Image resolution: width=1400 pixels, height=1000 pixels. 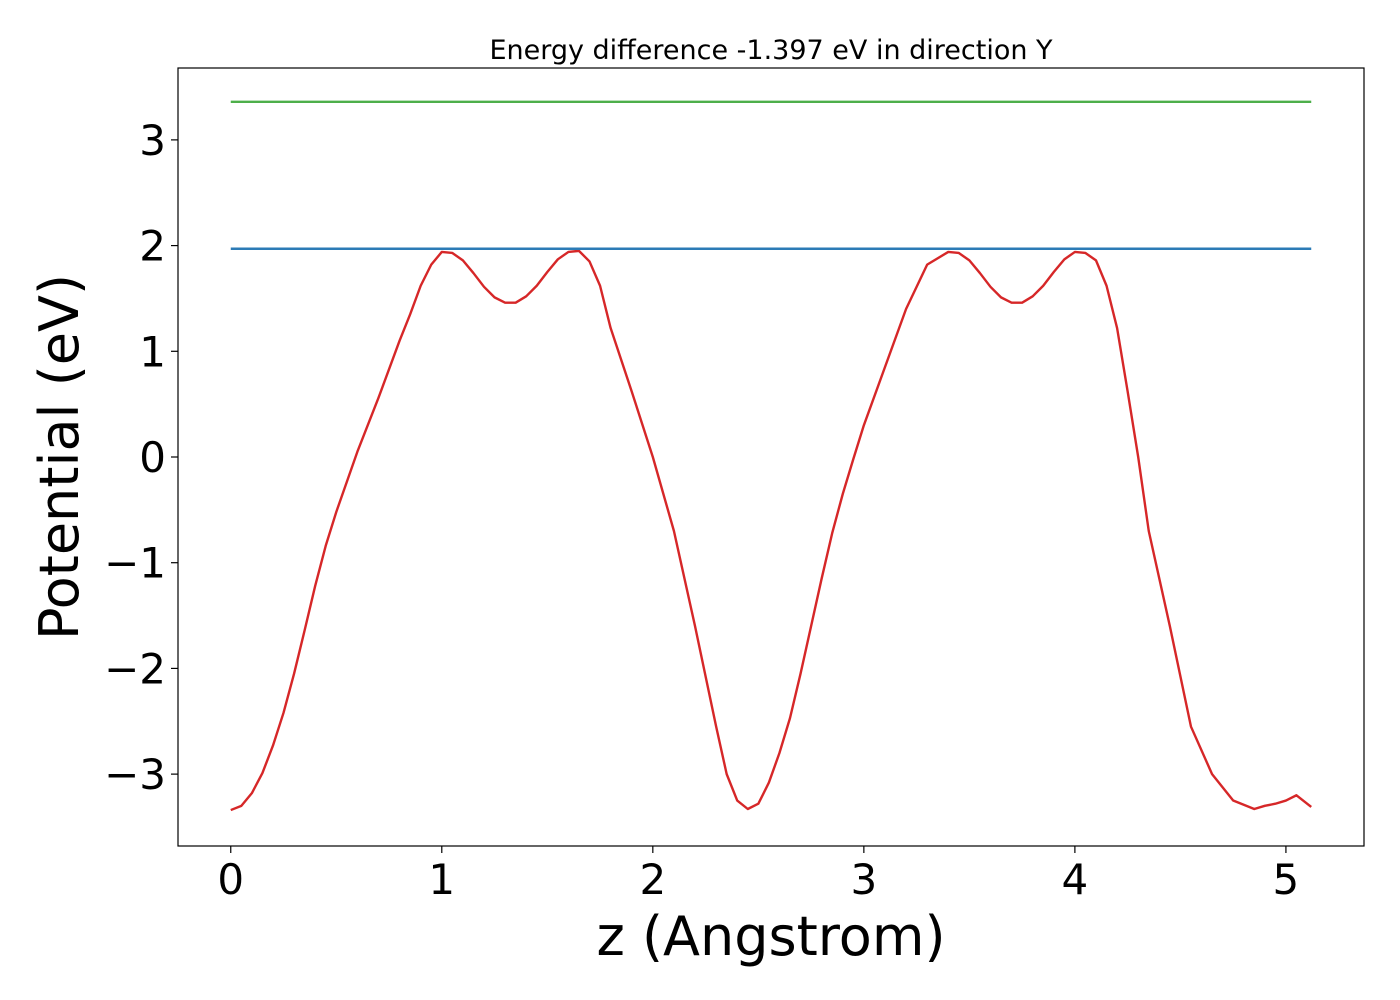 I want to click on x-axis: 0 1 2 3 4 5, so click(x=758, y=875).